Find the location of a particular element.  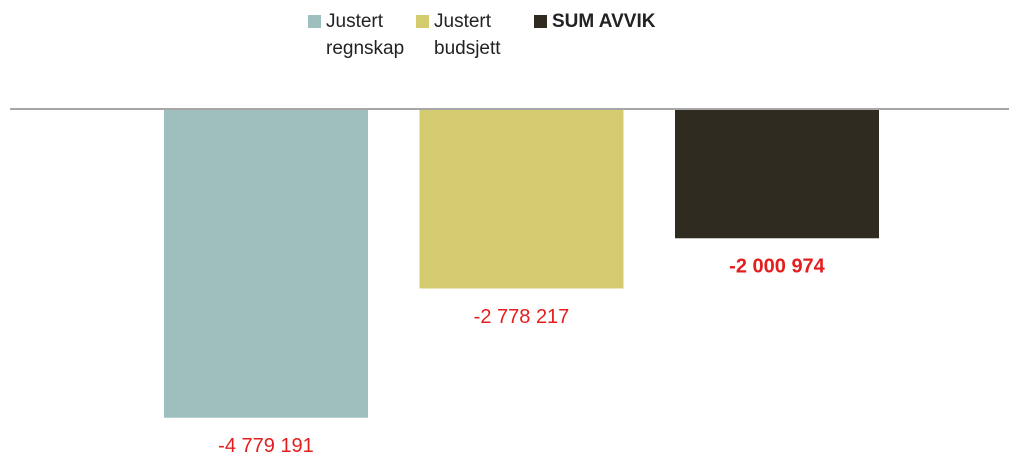

legend-item: Justert regnskap is located at coordinates (362, 35).